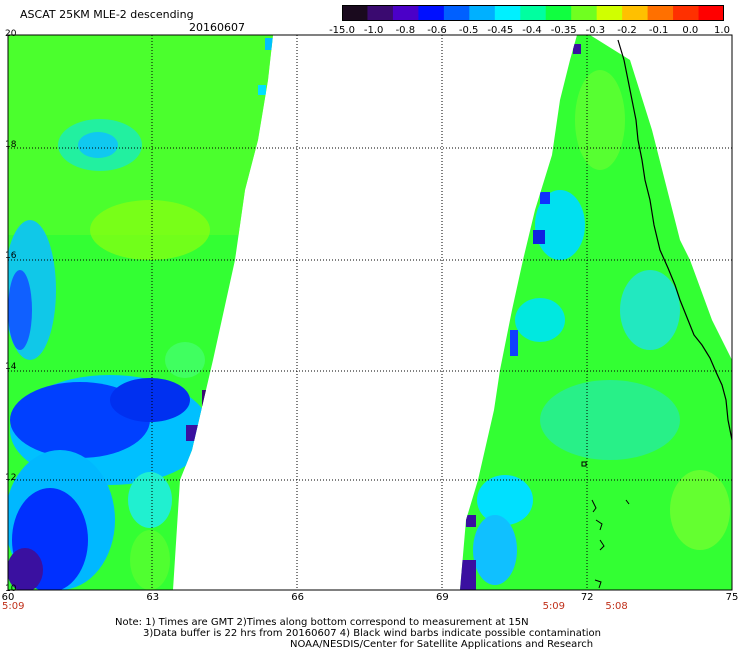 This screenshot has width=740, height=650. What do you see at coordinates (468, 30) in the screenshot?
I see `colorbar-label: -0.5` at bounding box center [468, 30].